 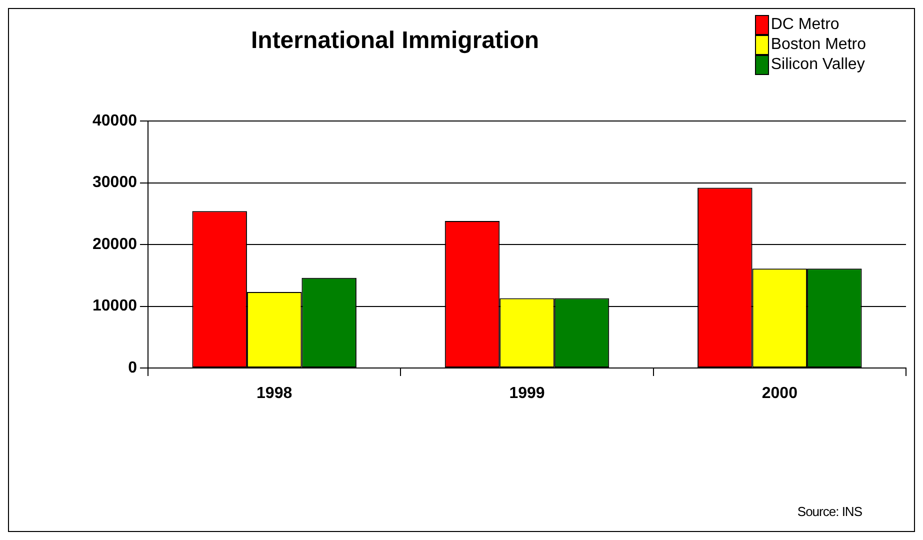 I want to click on x-tick-label: 1998, so click(x=274, y=393).